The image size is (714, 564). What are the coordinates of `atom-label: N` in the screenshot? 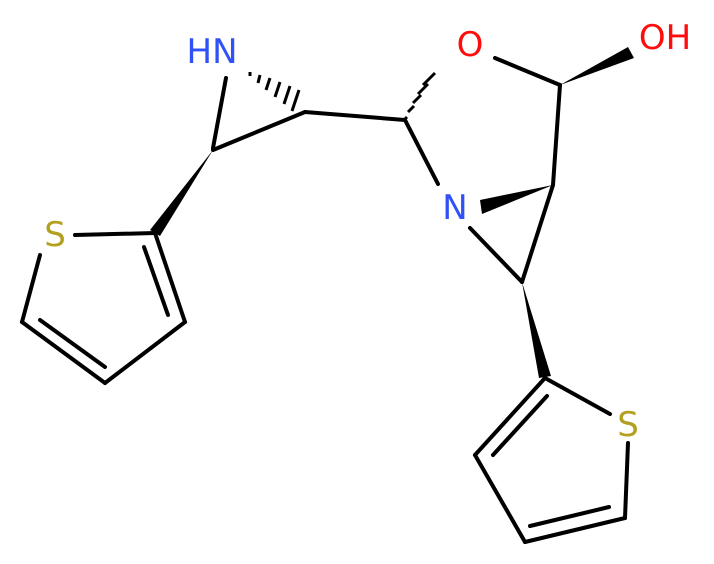 It's located at (454, 208).